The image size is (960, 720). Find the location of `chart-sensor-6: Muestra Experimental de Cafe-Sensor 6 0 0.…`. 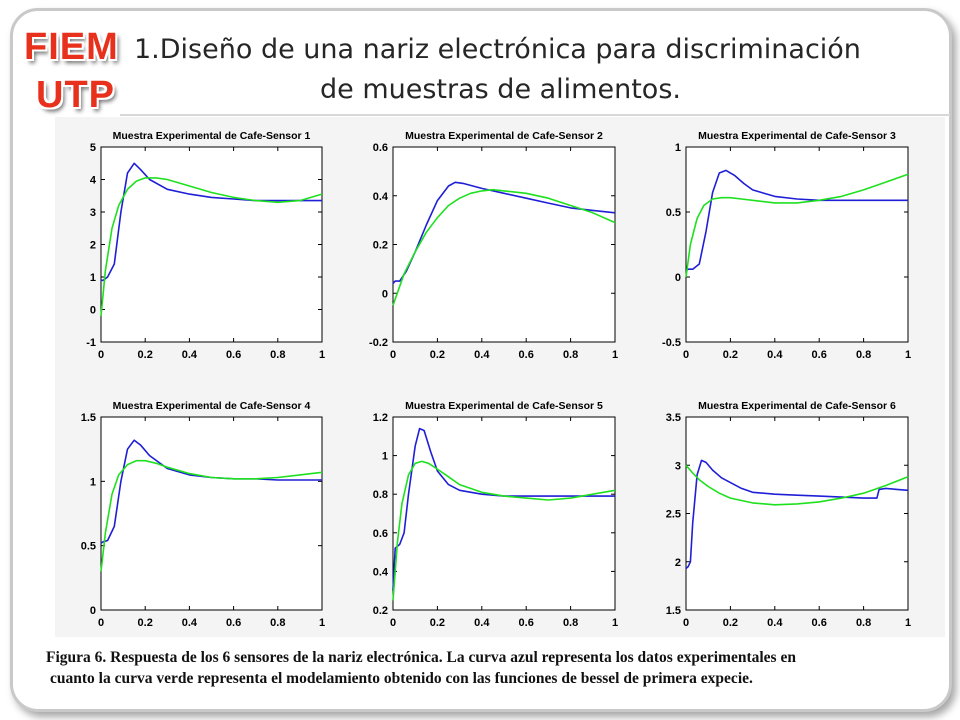

chart-sensor-6: Muestra Experimental de Cafe-Sensor 6 0 0.… is located at coordinates (788, 514).